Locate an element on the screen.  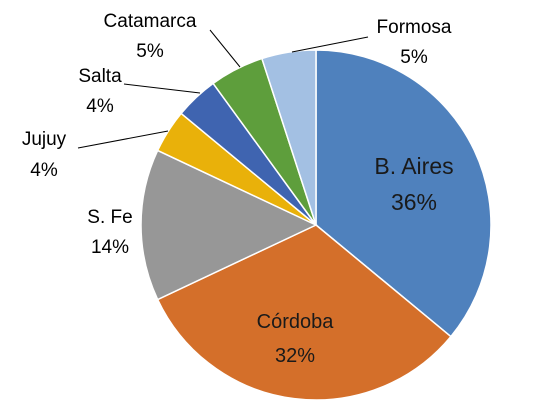
slice-label-catamarca: Catamarca is located at coordinates (150, 21).